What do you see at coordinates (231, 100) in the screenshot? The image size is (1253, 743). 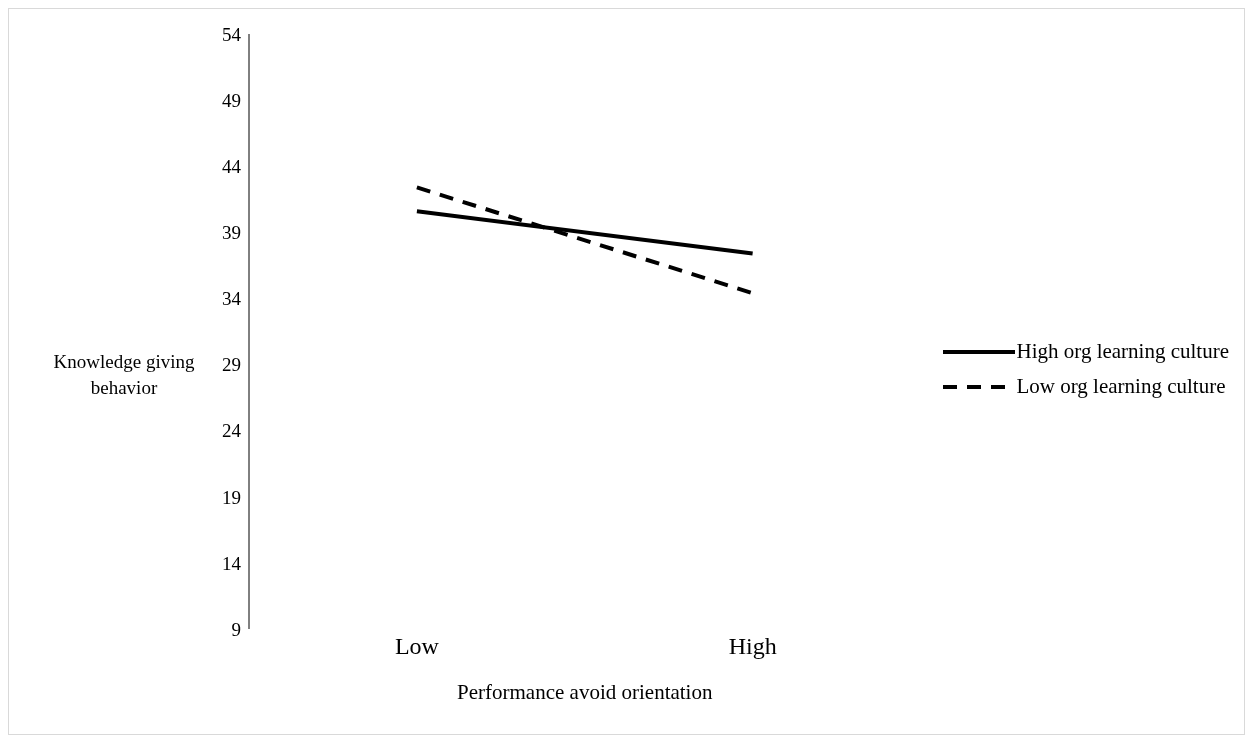 I see `y-tick-label: 49` at bounding box center [231, 100].